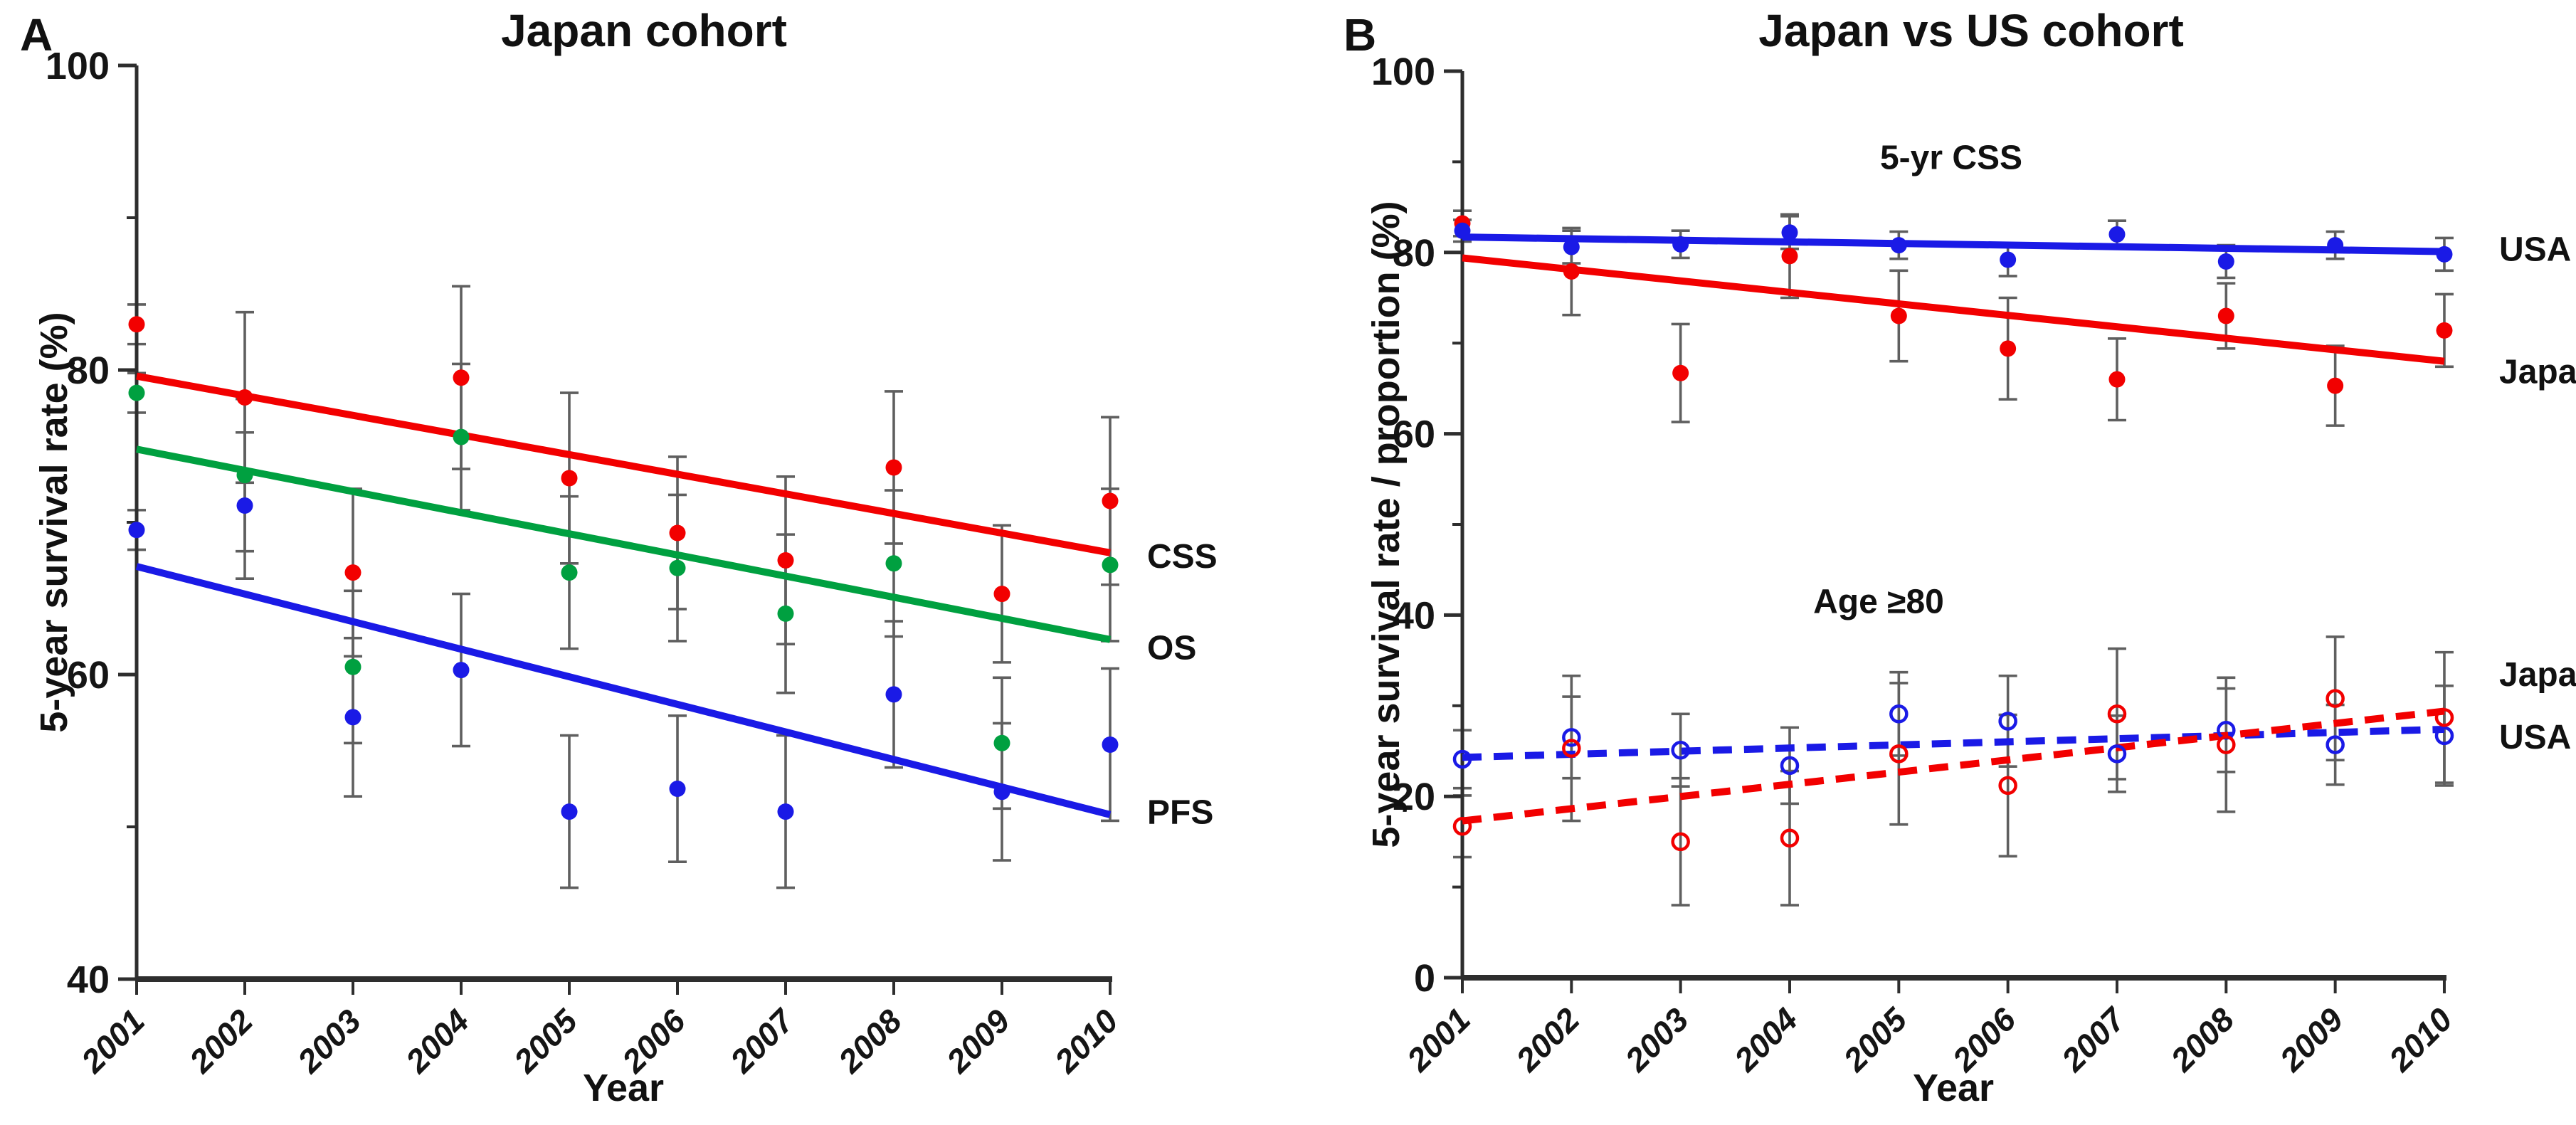 The image size is (2576, 1125). What do you see at coordinates (1182, 557) in the screenshot?
I see `series-label-css: CSS` at bounding box center [1182, 557].